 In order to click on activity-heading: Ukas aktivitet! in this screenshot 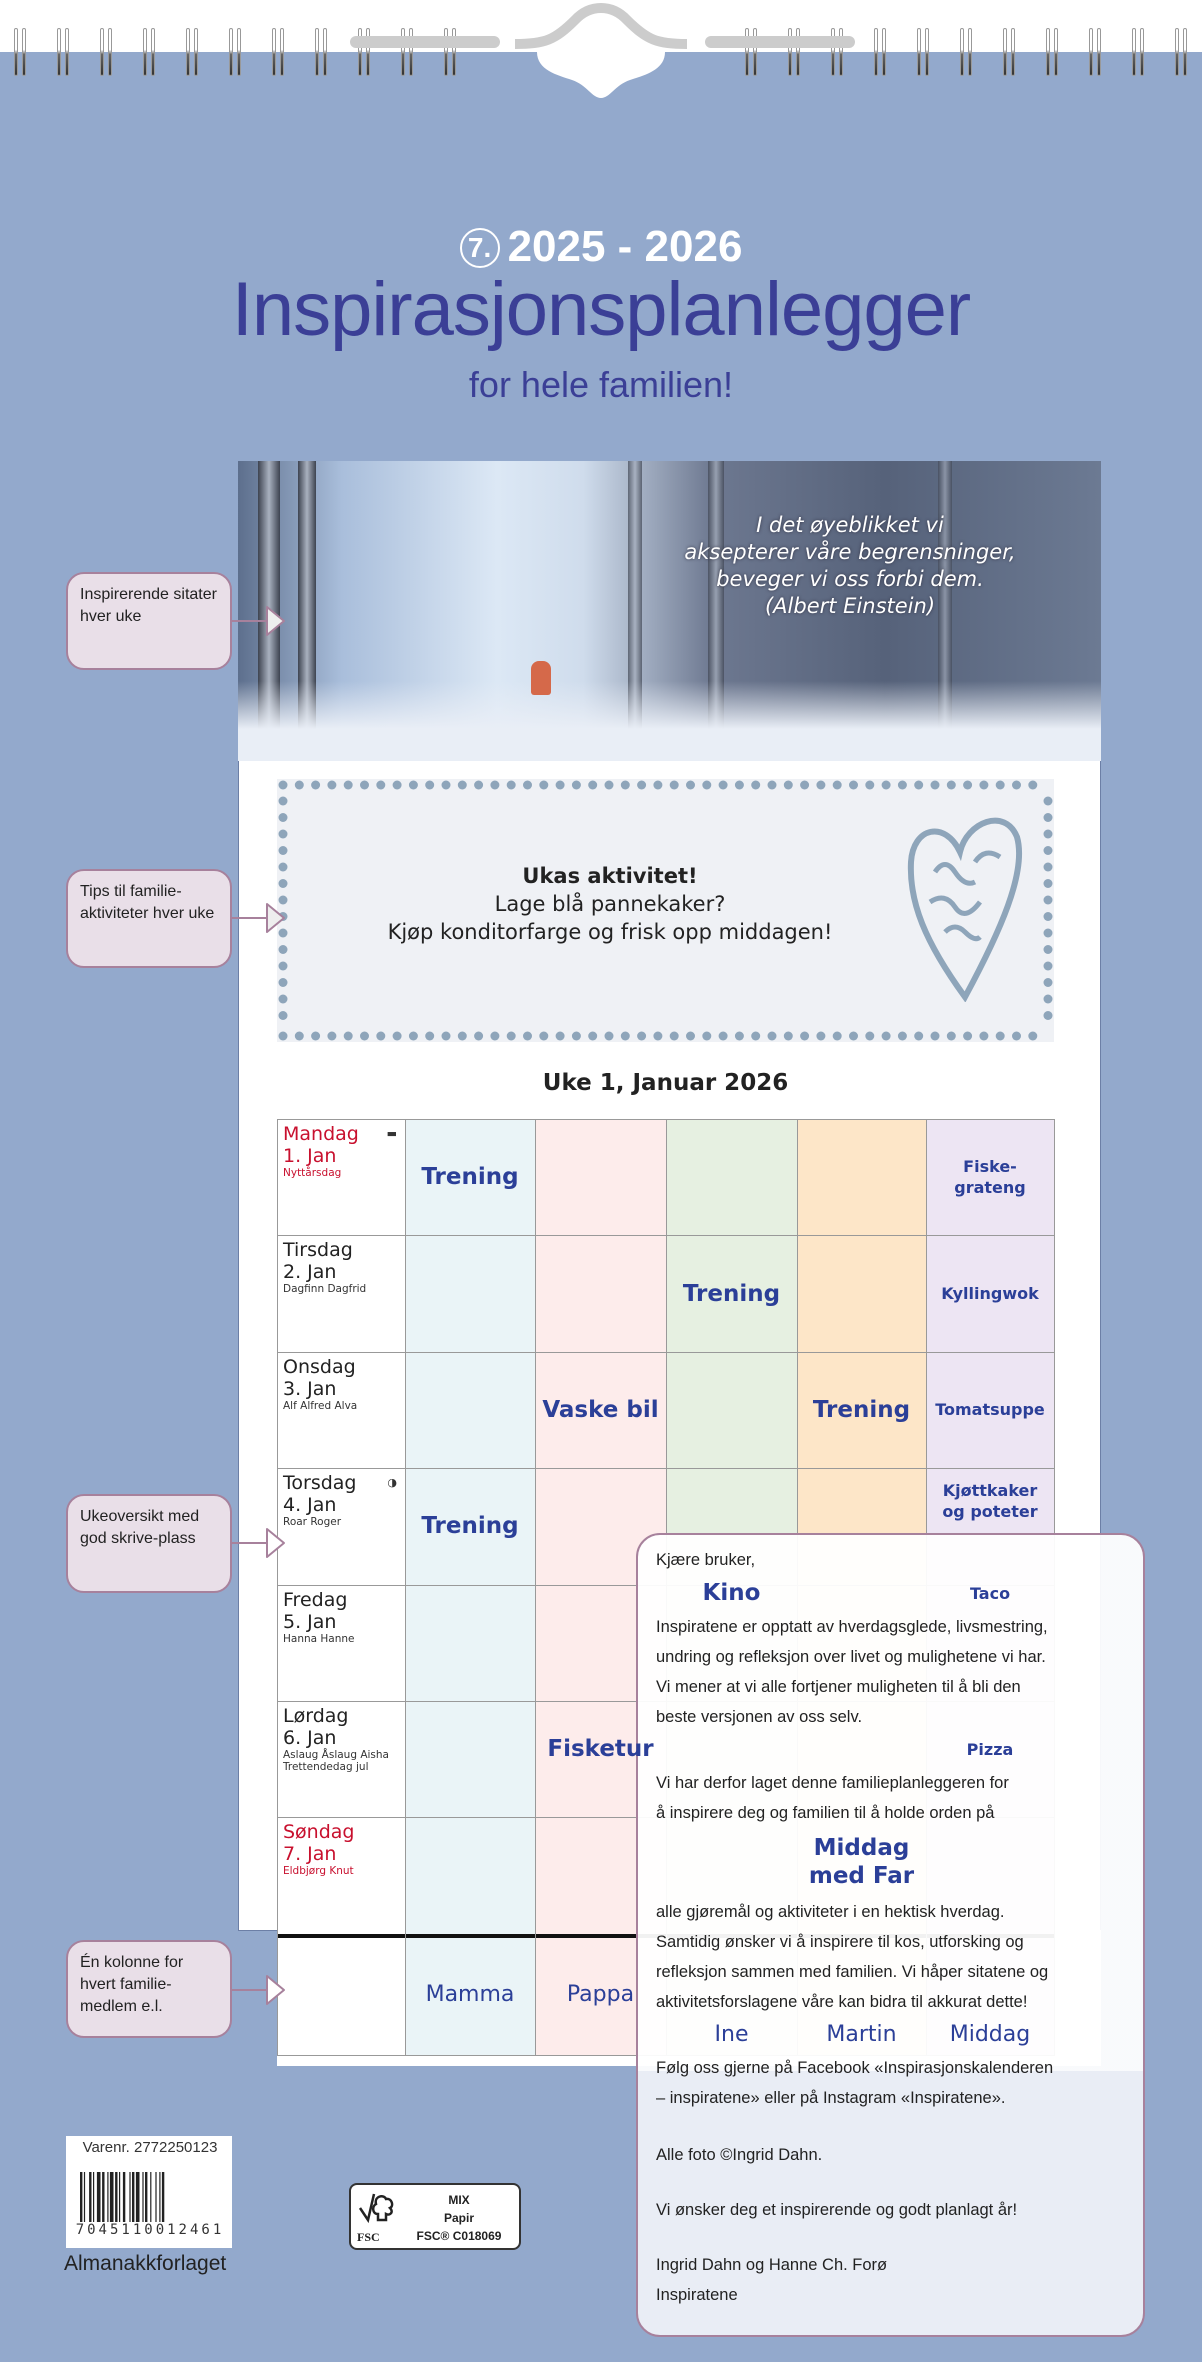, I will do `click(610, 876)`.